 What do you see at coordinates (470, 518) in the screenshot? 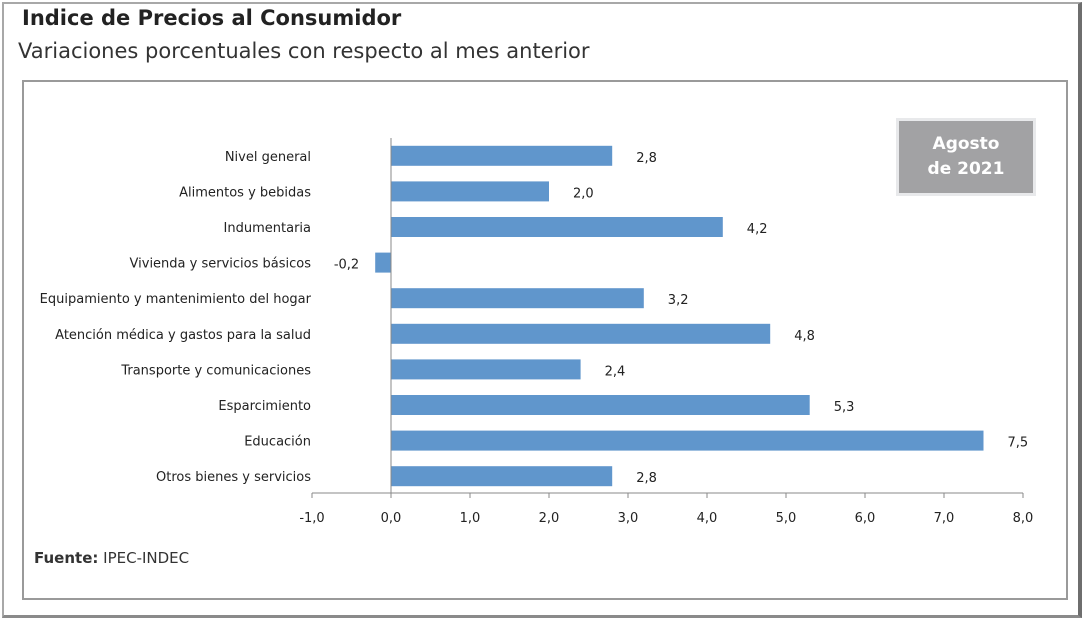
I see `x-tick-label: 1,0` at bounding box center [470, 518].